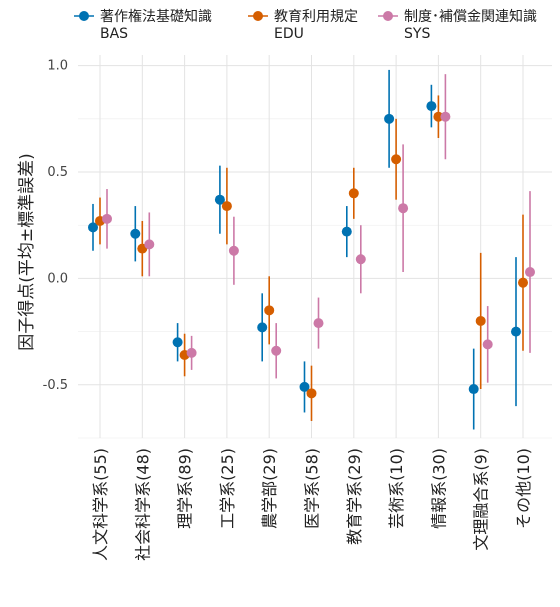 This screenshot has width=560, height=607. What do you see at coordinates (289, 34) in the screenshot?
I see `legend-label-code: EDU` at bounding box center [289, 34].